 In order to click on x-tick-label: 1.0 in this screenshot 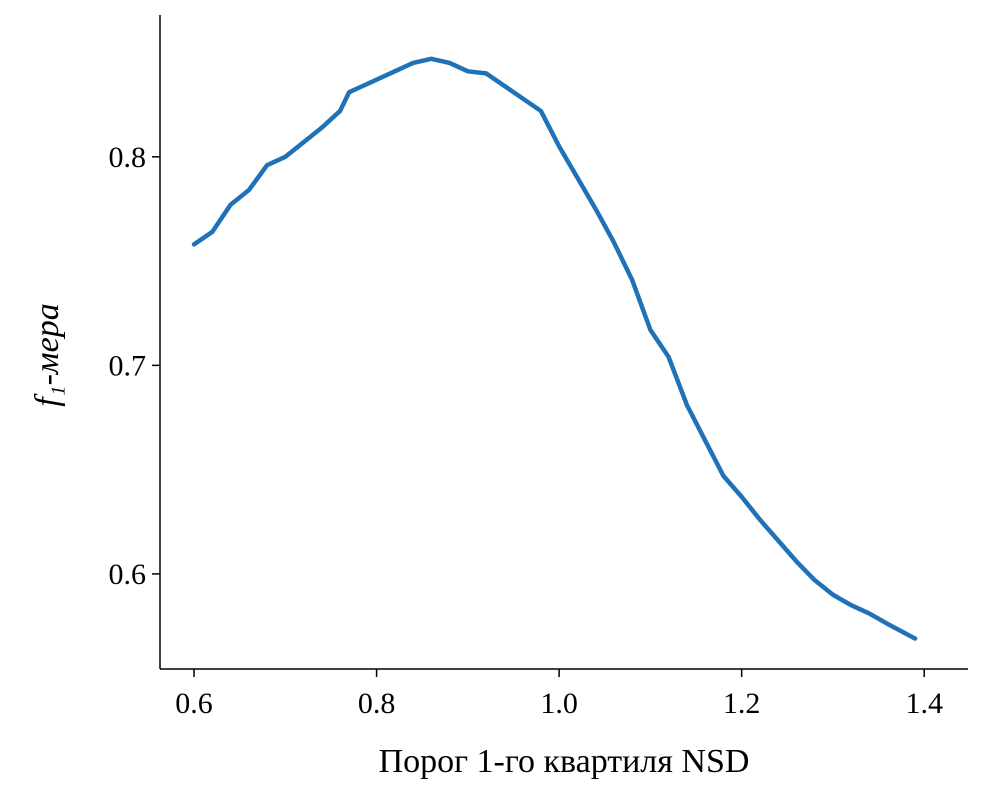, I will do `click(559, 703)`.